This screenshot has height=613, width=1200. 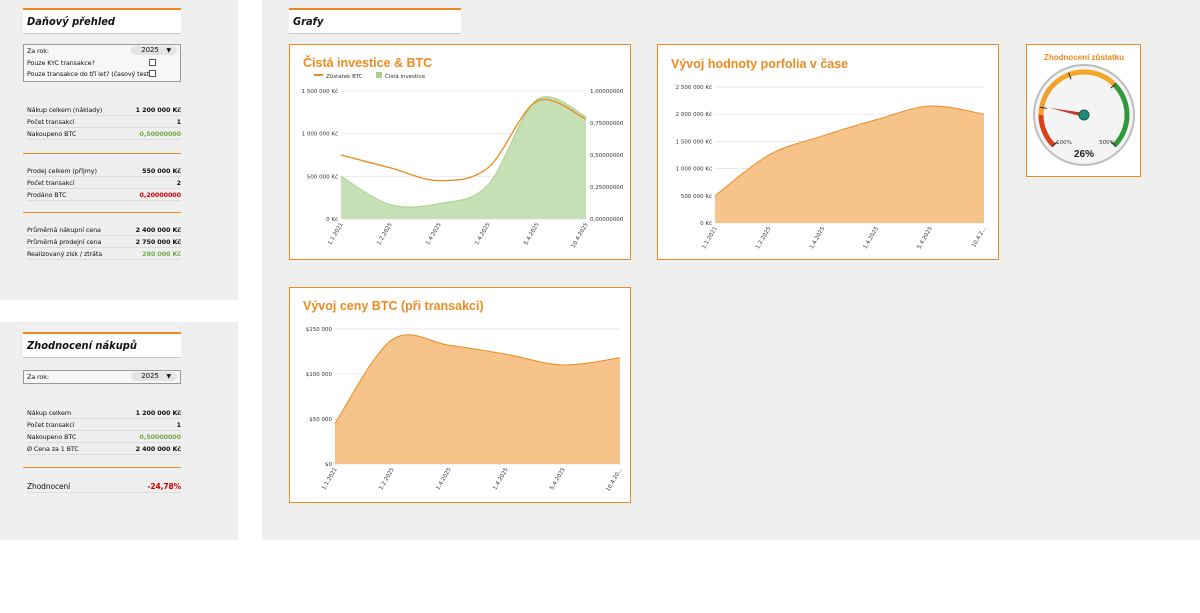 I want to click on gauge-appreciation: Zhodnocení zůstatku -100% 500% 26%, so click(x=1083, y=110).